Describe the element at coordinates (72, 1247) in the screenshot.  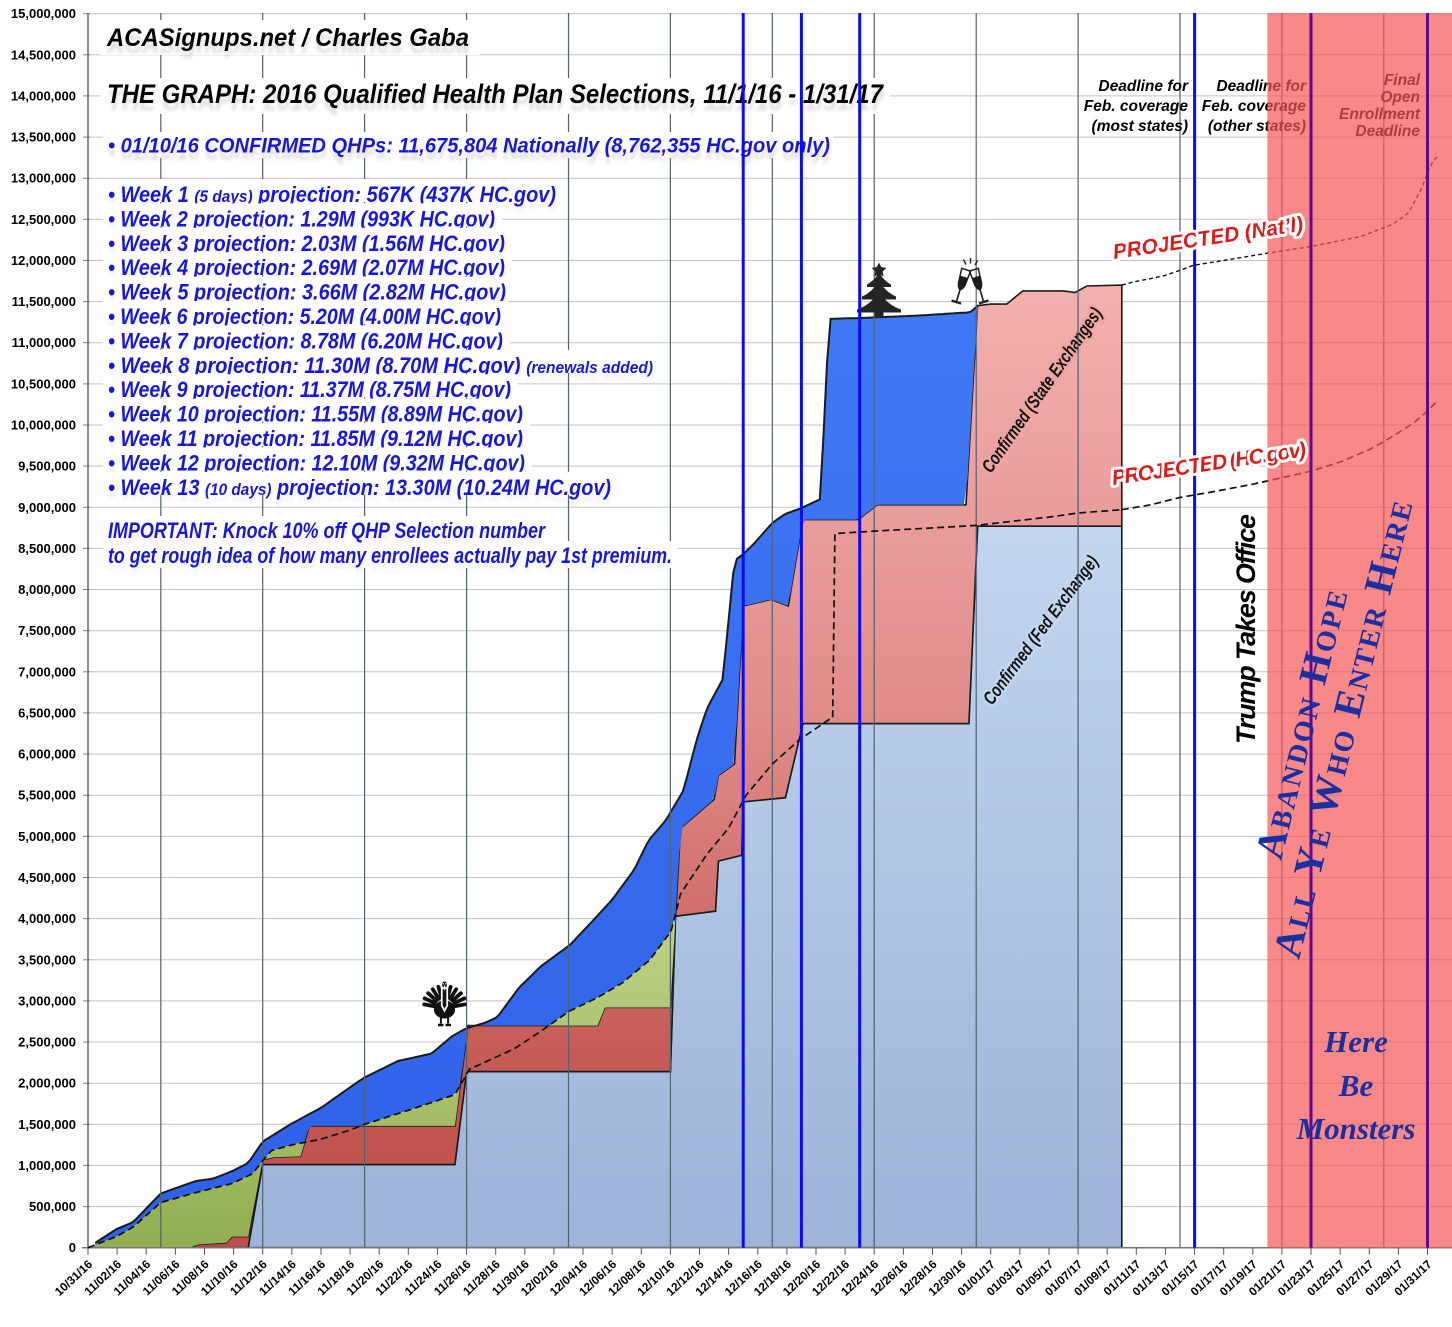
I see `svg-text: 0` at that location.